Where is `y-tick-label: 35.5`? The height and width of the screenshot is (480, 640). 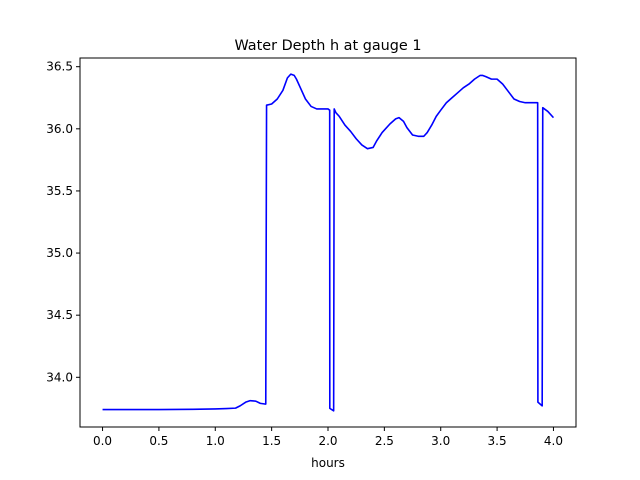
y-tick-label: 35.5 is located at coordinates (59, 191).